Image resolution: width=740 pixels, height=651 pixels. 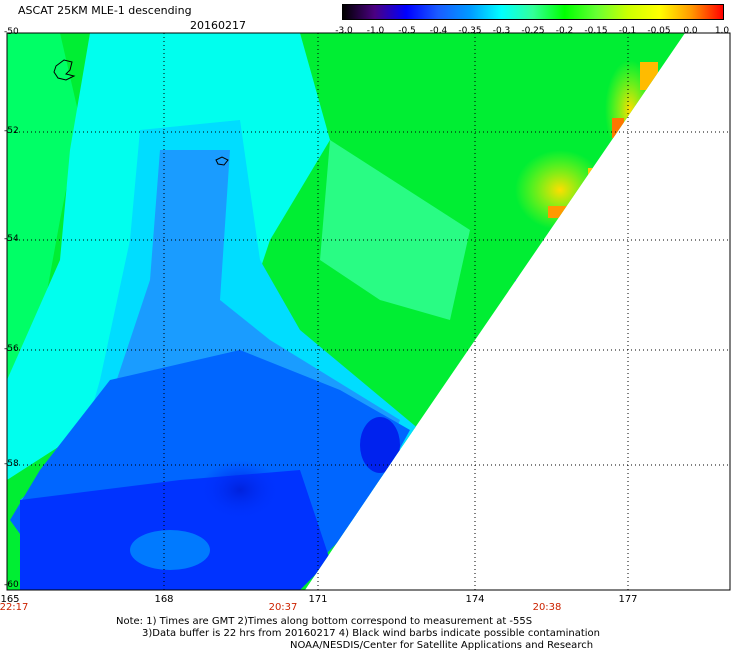 I want to click on colorbar-tick-label: -3.0, so click(x=344, y=31).